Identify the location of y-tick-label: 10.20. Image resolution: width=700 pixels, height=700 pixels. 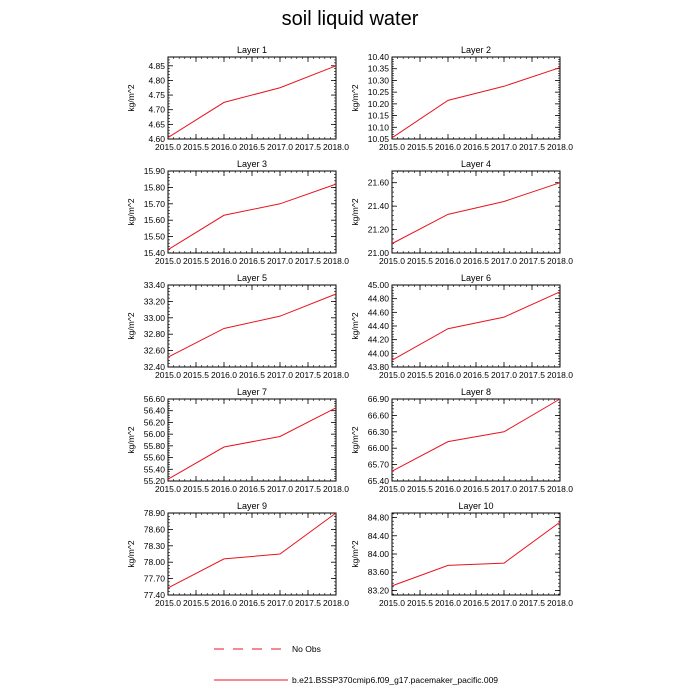
(379, 104).